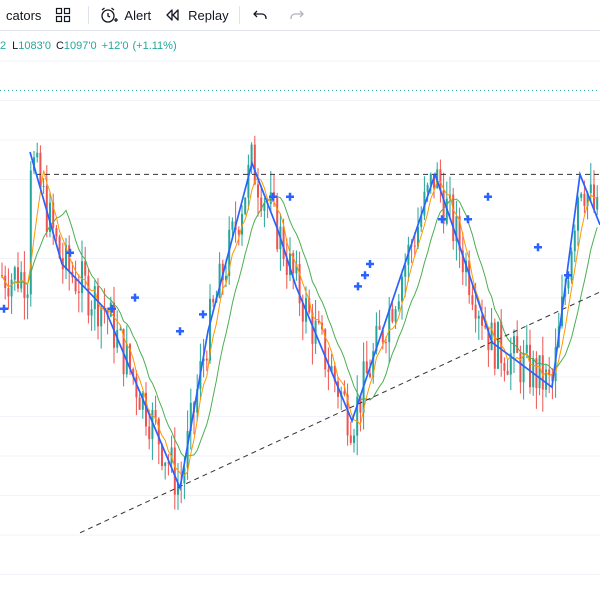  Describe the element at coordinates (15, 46) in the screenshot. I see `ohlc-low-key: L` at that location.